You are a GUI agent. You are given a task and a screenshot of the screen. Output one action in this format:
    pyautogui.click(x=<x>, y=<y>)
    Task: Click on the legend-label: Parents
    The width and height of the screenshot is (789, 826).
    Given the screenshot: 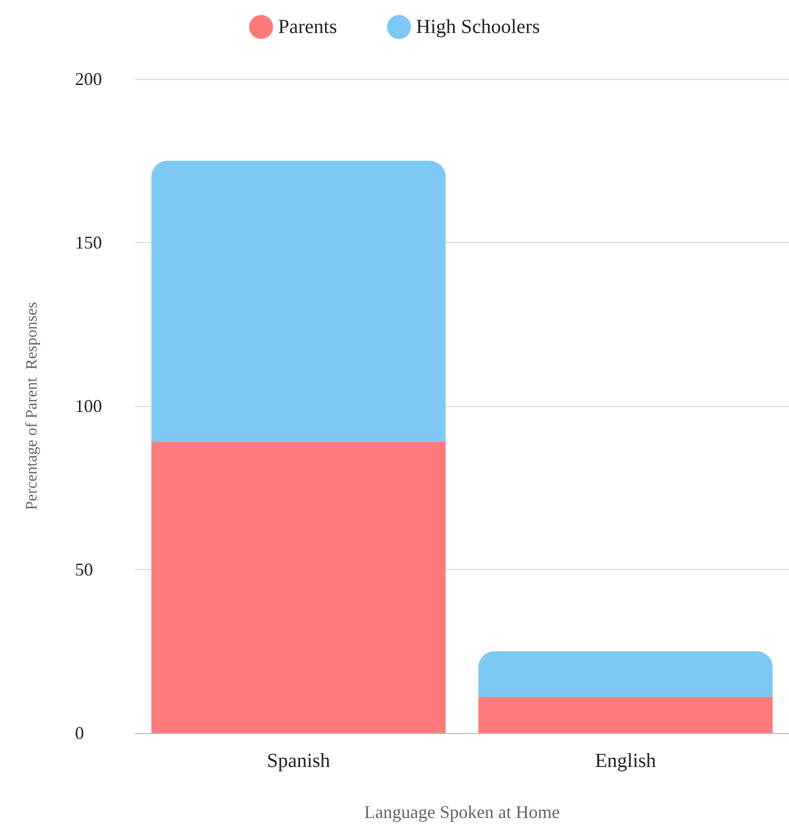 What is the action you would take?
    pyautogui.click(x=308, y=27)
    